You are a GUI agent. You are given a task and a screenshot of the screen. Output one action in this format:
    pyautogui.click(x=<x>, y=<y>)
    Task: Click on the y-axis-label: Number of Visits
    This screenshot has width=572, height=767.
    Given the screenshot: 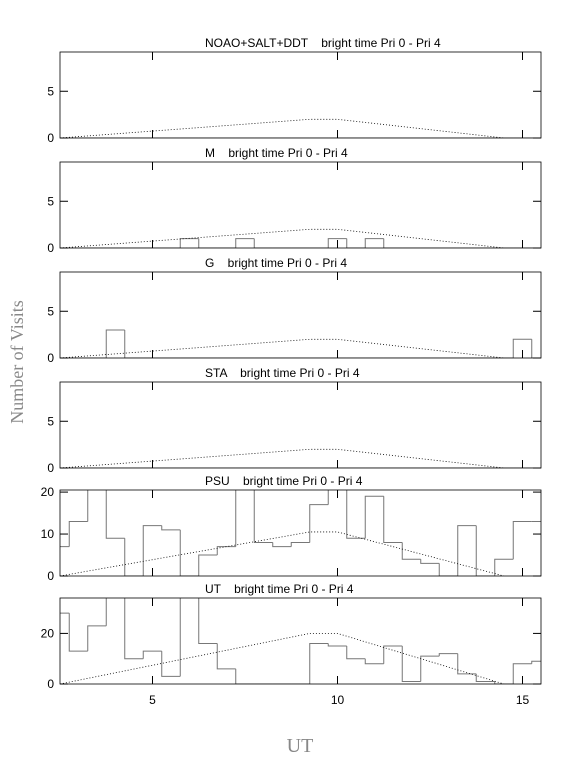 What is the action you would take?
    pyautogui.click(x=17, y=362)
    